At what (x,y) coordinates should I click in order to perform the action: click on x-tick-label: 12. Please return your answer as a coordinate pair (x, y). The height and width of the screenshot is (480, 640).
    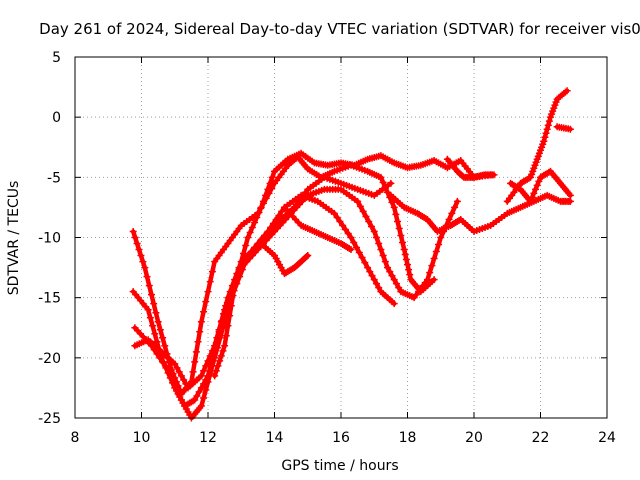
    Looking at the image, I should click on (208, 438).